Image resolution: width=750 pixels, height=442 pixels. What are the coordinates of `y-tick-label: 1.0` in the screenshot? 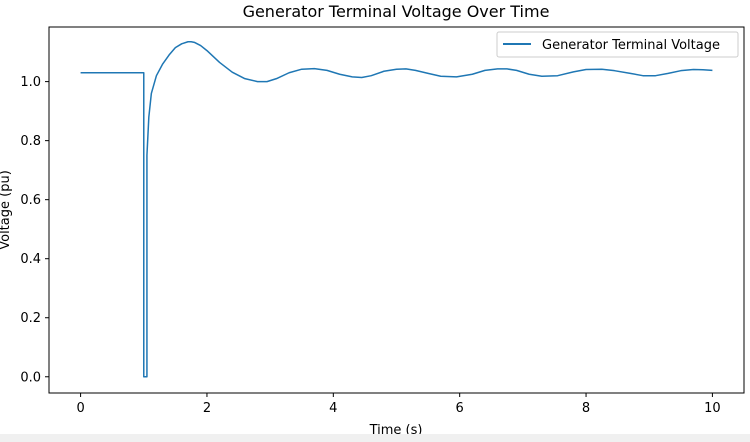 It's located at (30, 82).